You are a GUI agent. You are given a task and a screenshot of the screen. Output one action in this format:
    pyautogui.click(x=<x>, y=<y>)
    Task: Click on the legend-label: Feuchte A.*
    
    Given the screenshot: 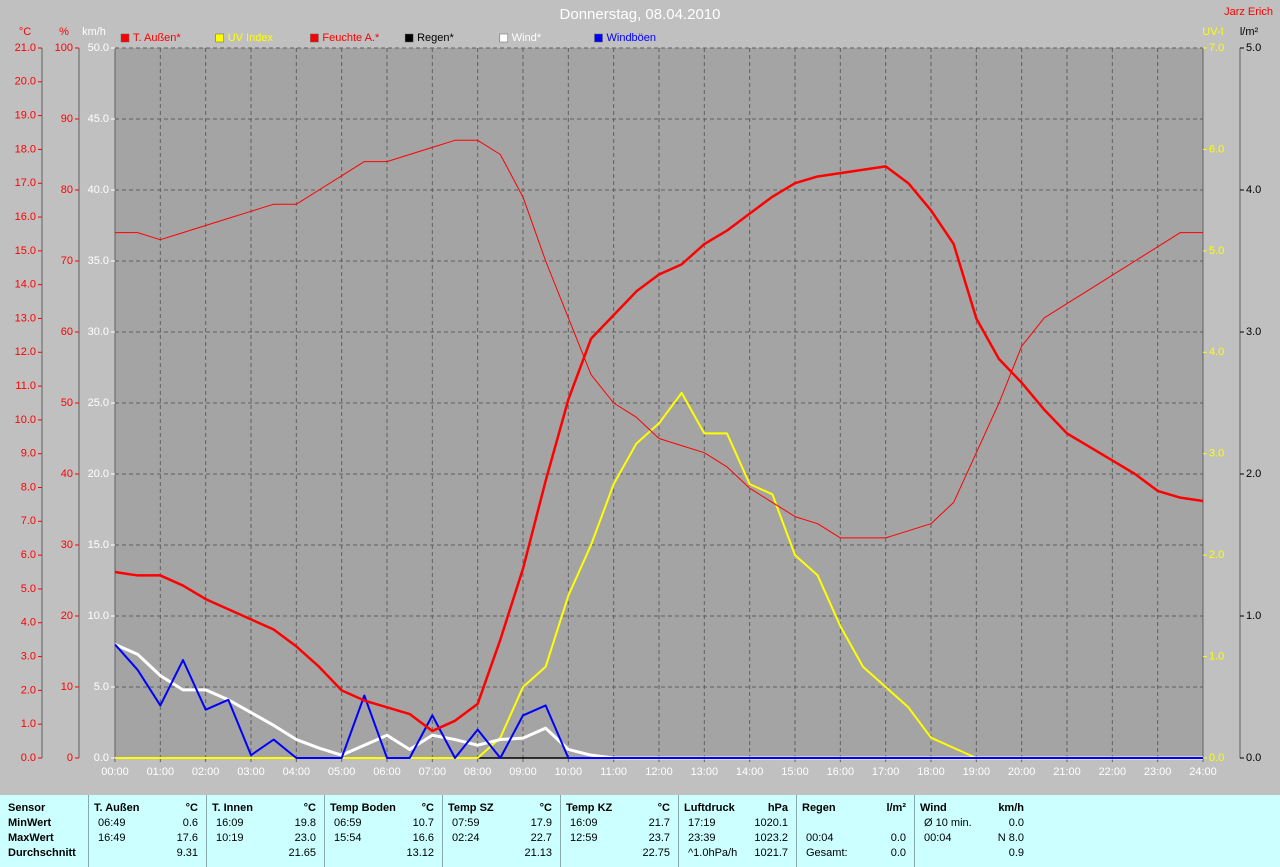 What is the action you would take?
    pyautogui.click(x=351, y=38)
    